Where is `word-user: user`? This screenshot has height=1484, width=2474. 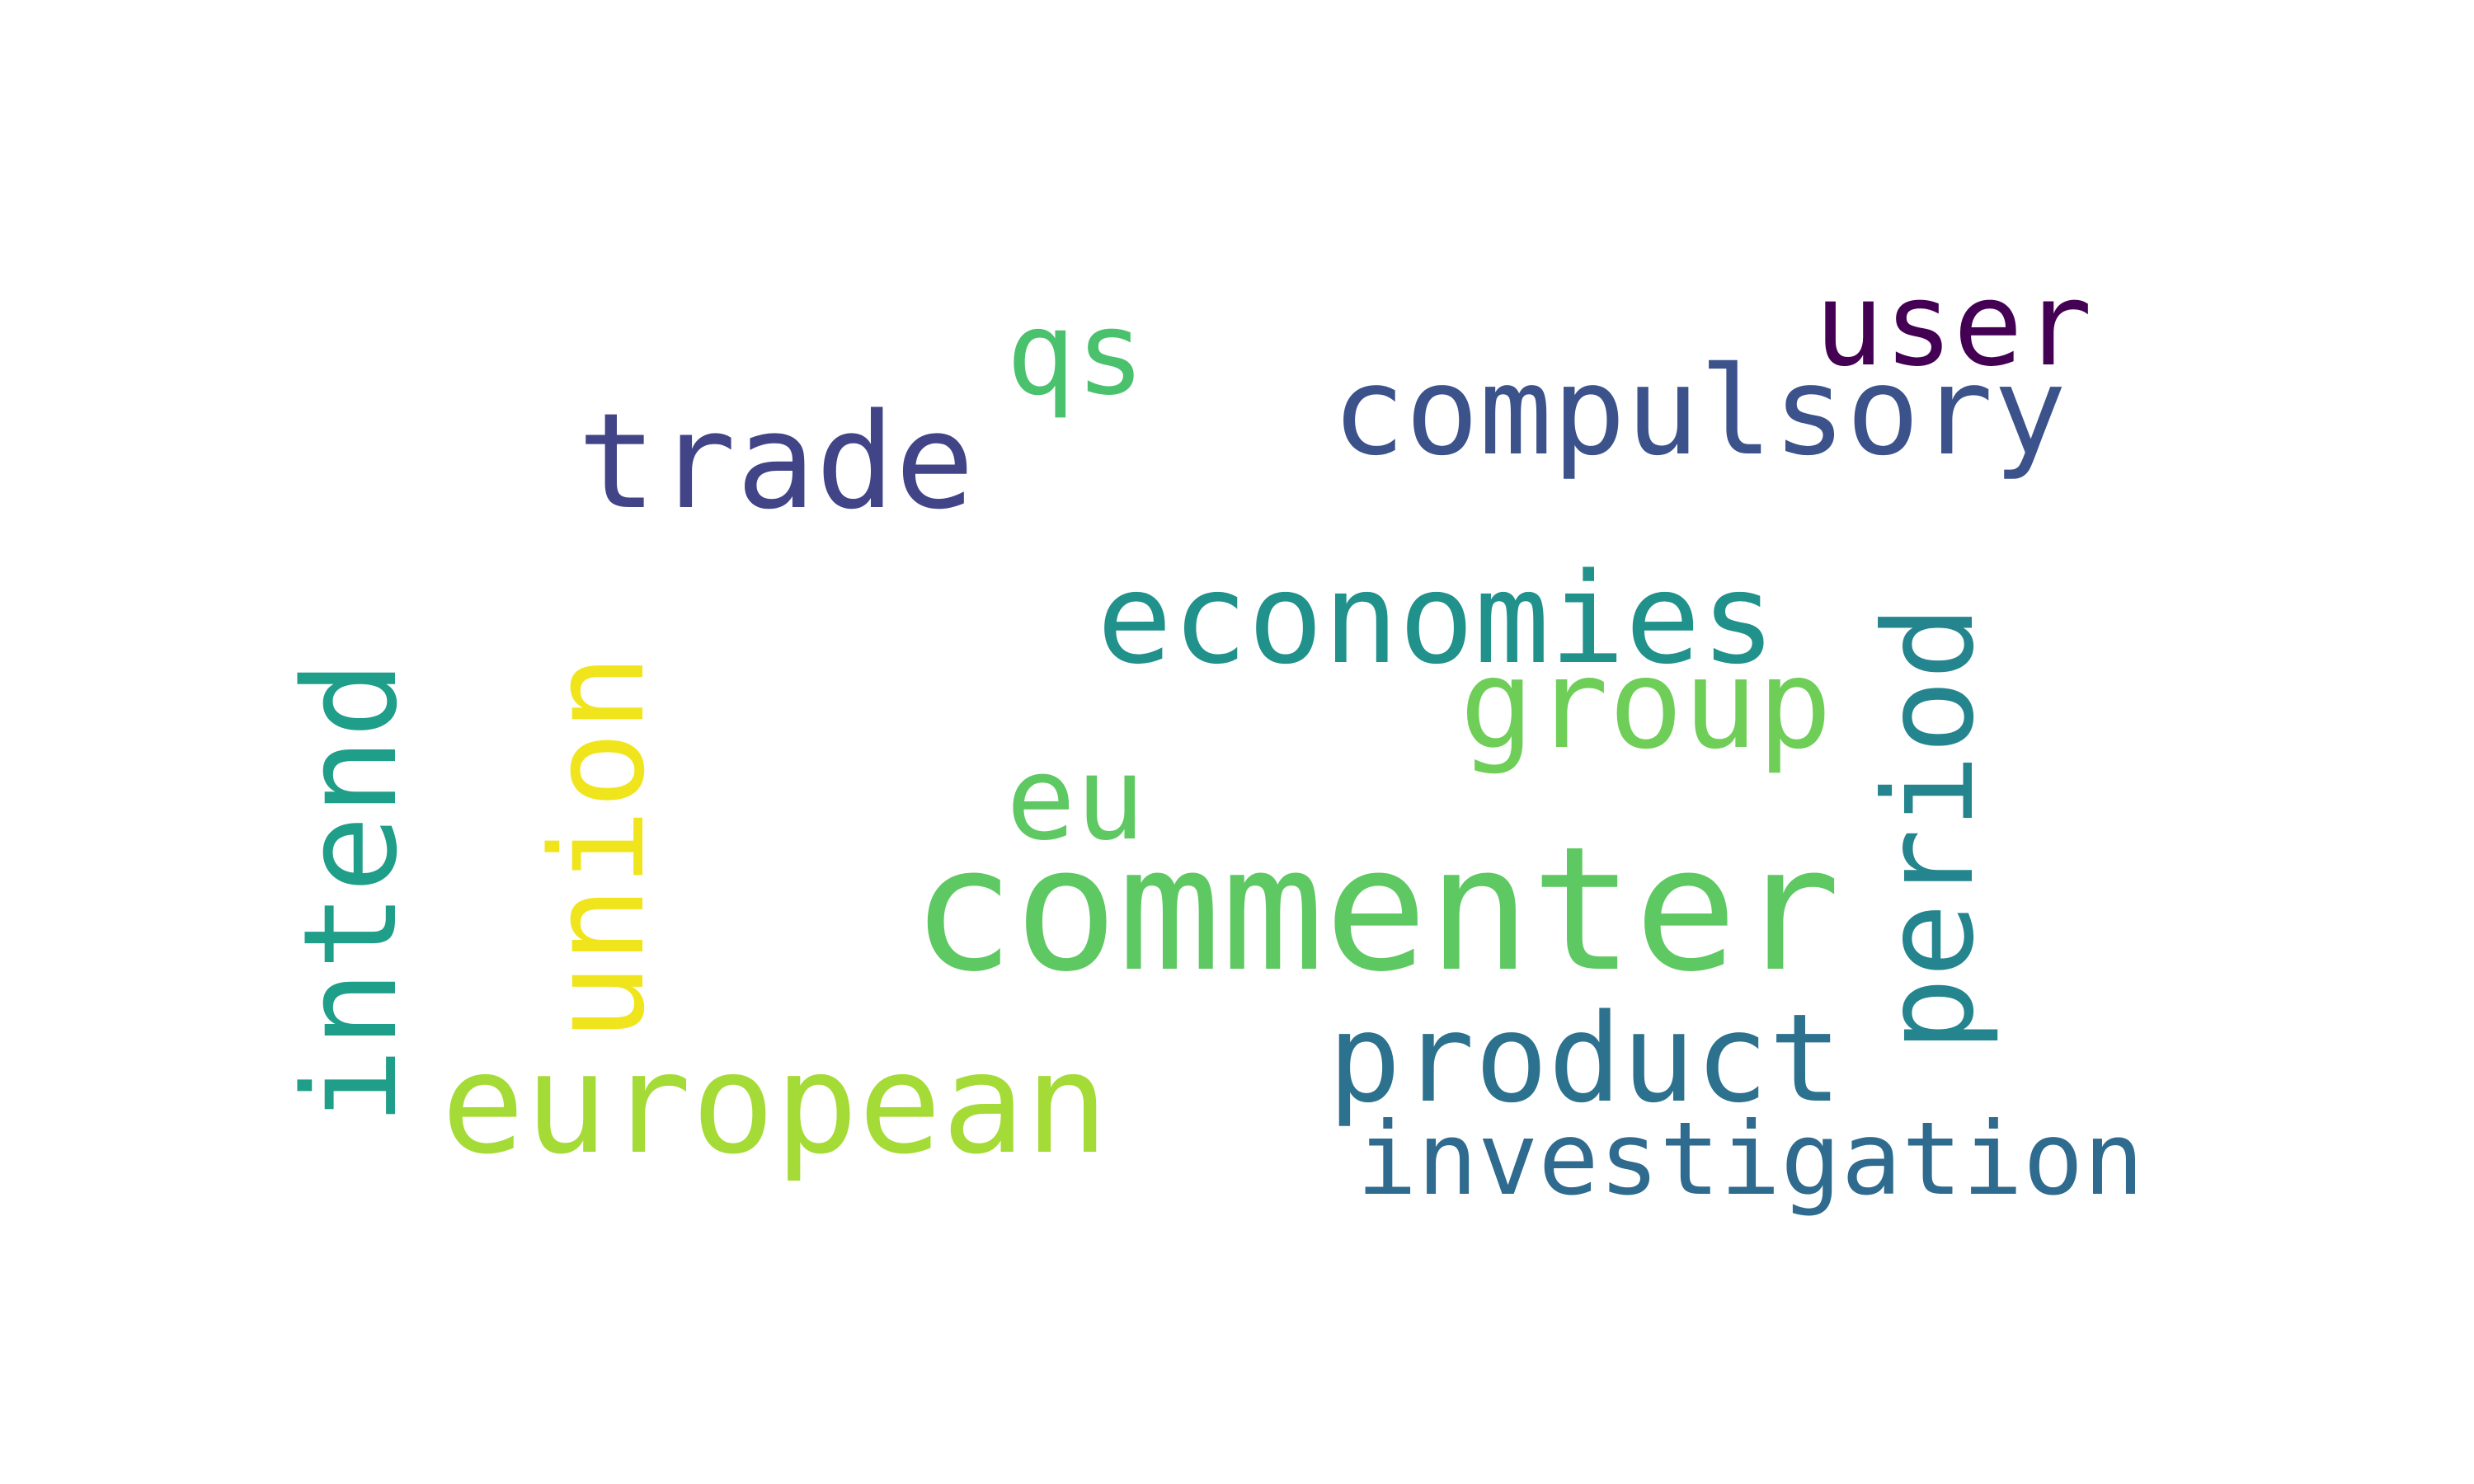
word-user: user is located at coordinates (1953, 325).